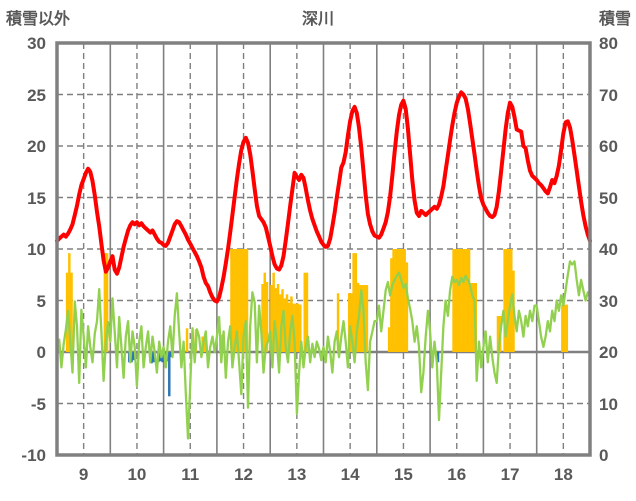  Describe the element at coordinates (190, 474) in the screenshot. I see `x-axis-tick: 11` at that location.